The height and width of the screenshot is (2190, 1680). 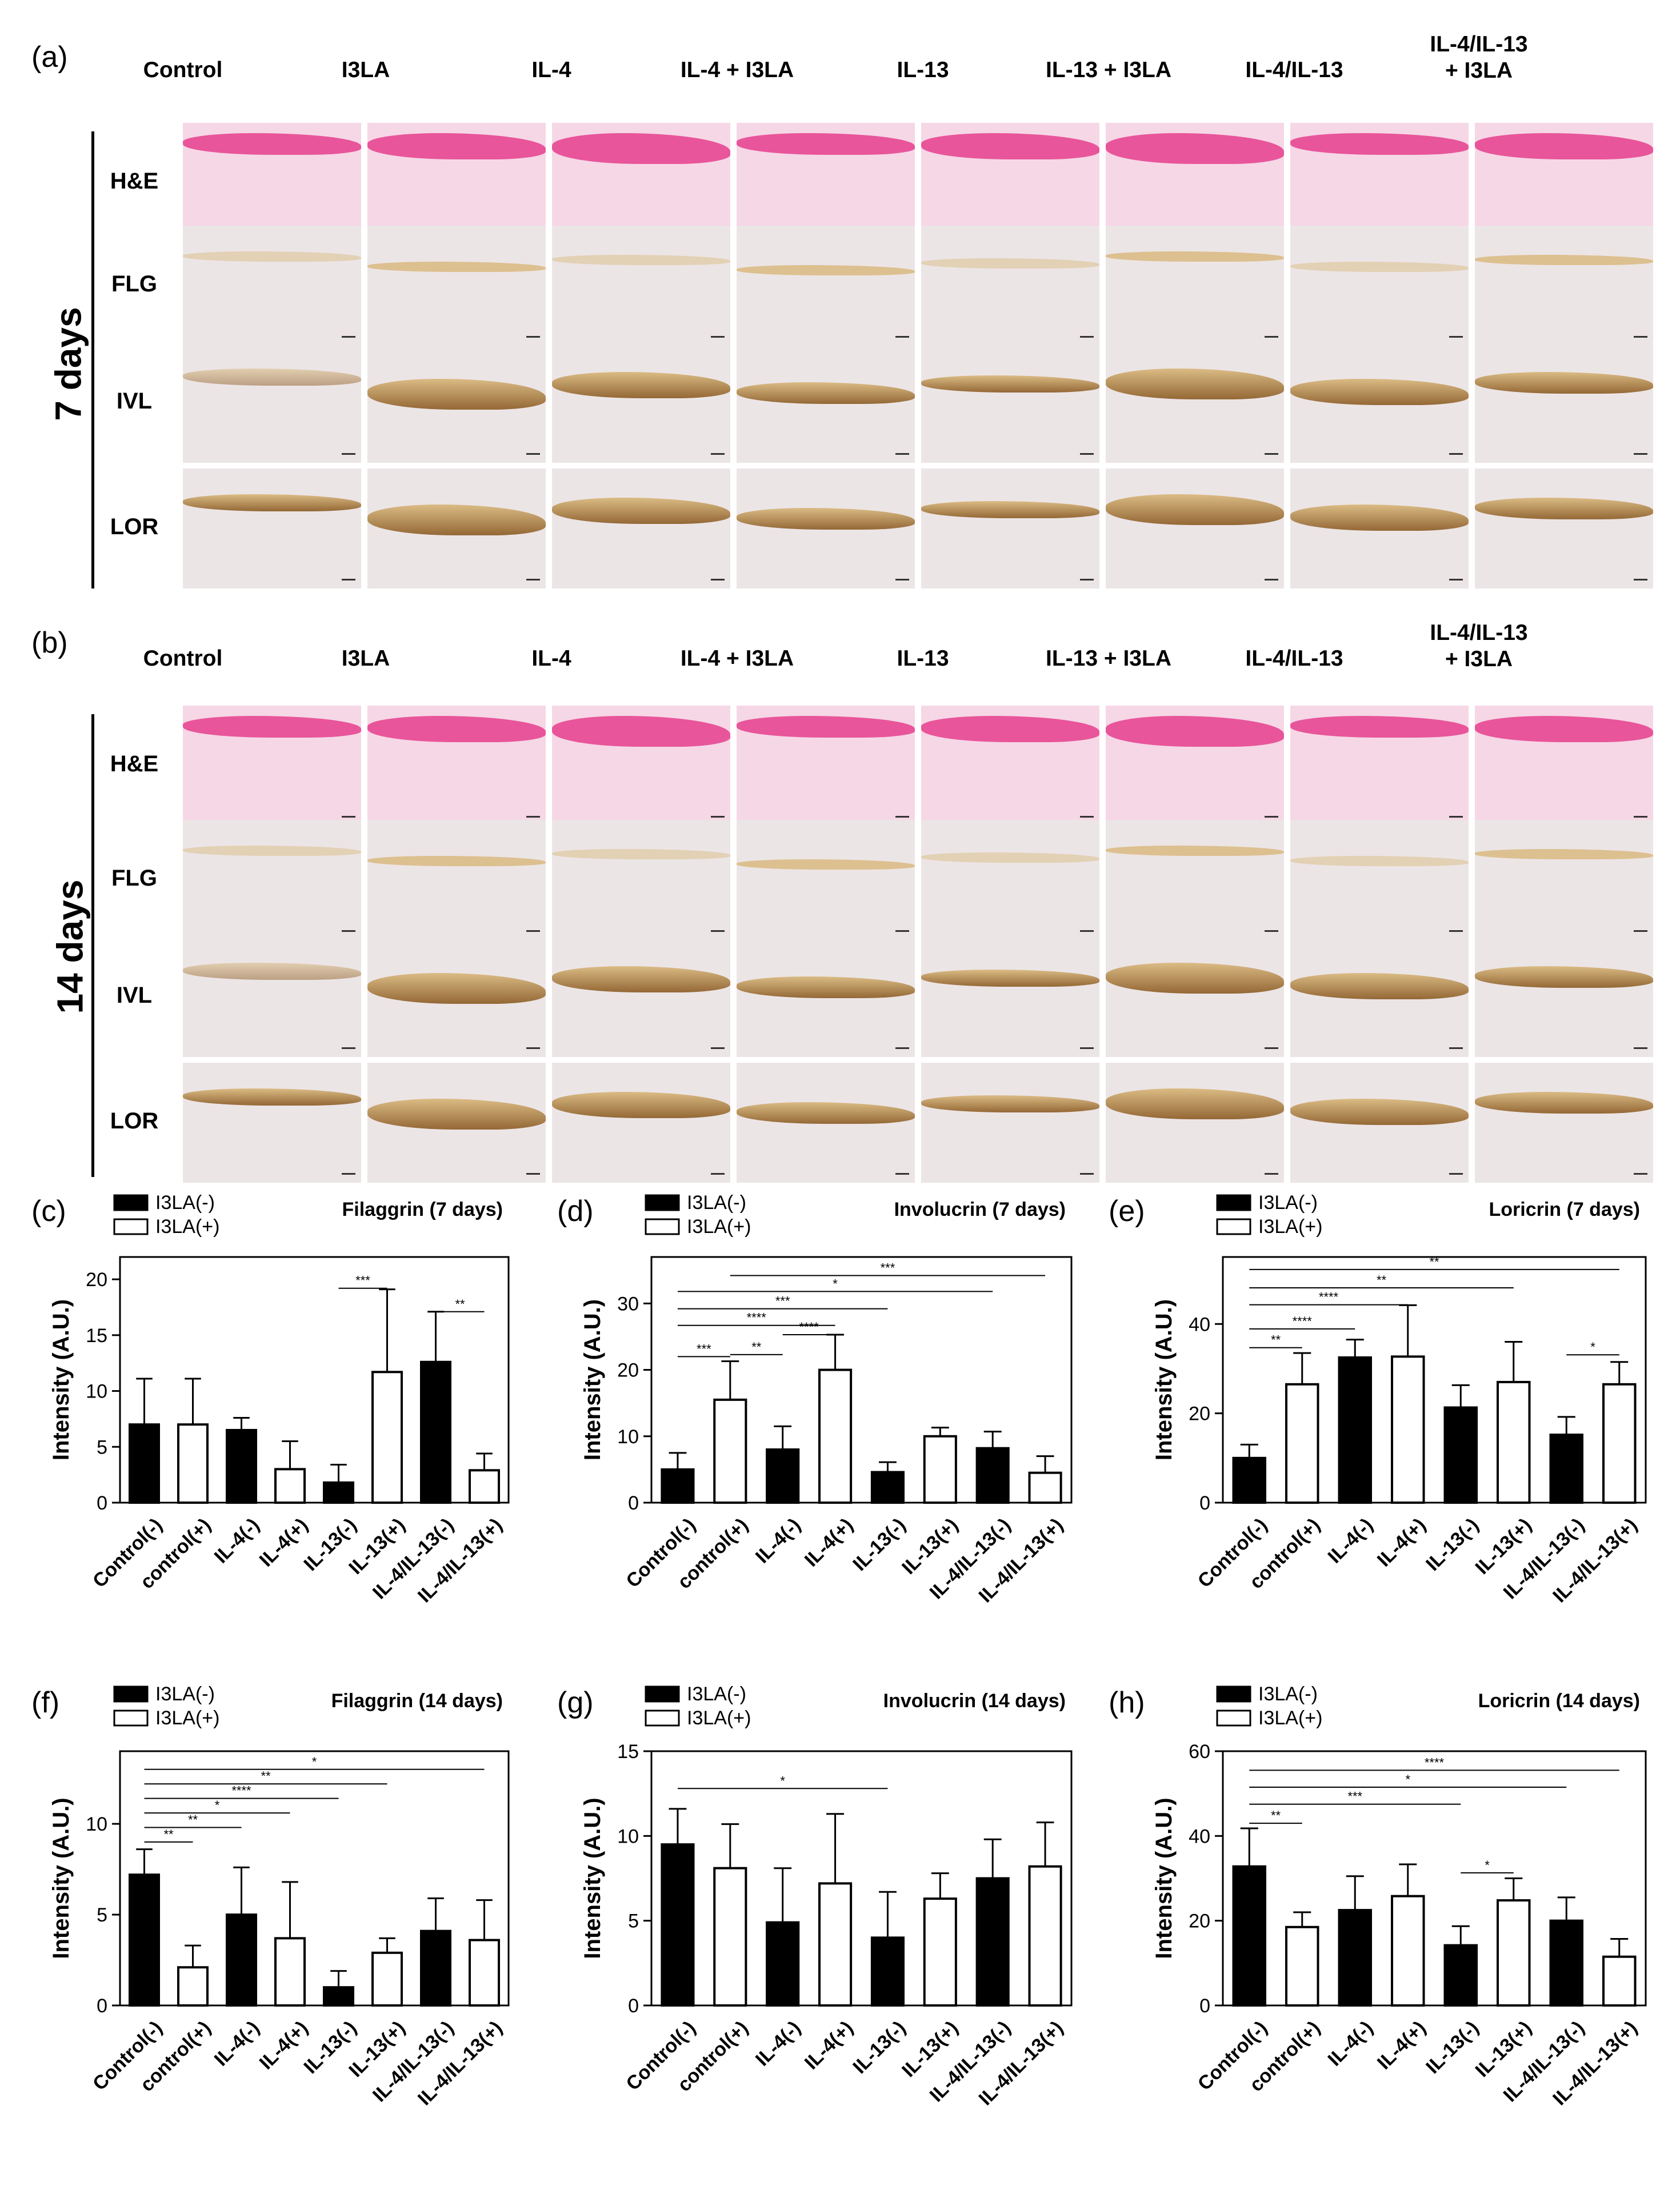 I want to click on significance-label: *, so click(x=314, y=1762).